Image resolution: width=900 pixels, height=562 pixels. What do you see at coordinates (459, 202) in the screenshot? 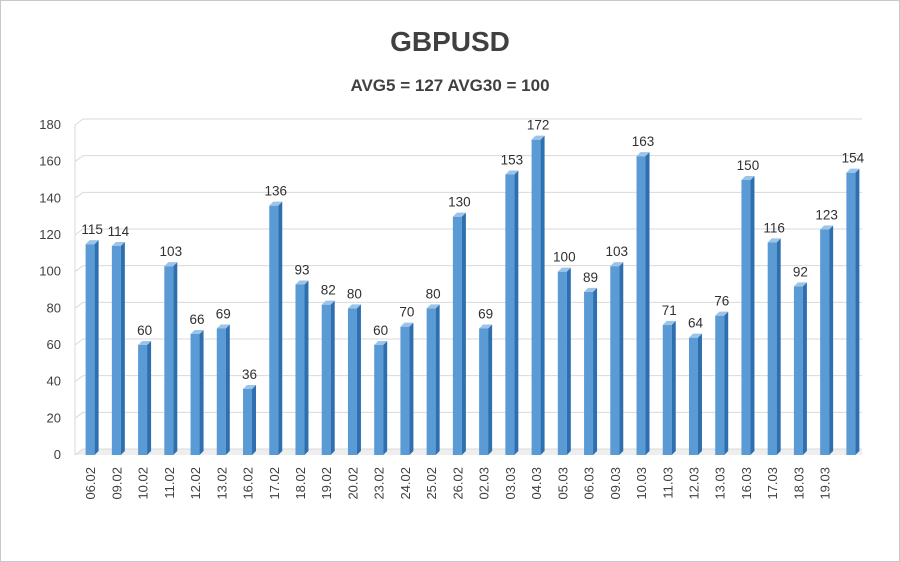
I see `data-label: 130` at bounding box center [459, 202].